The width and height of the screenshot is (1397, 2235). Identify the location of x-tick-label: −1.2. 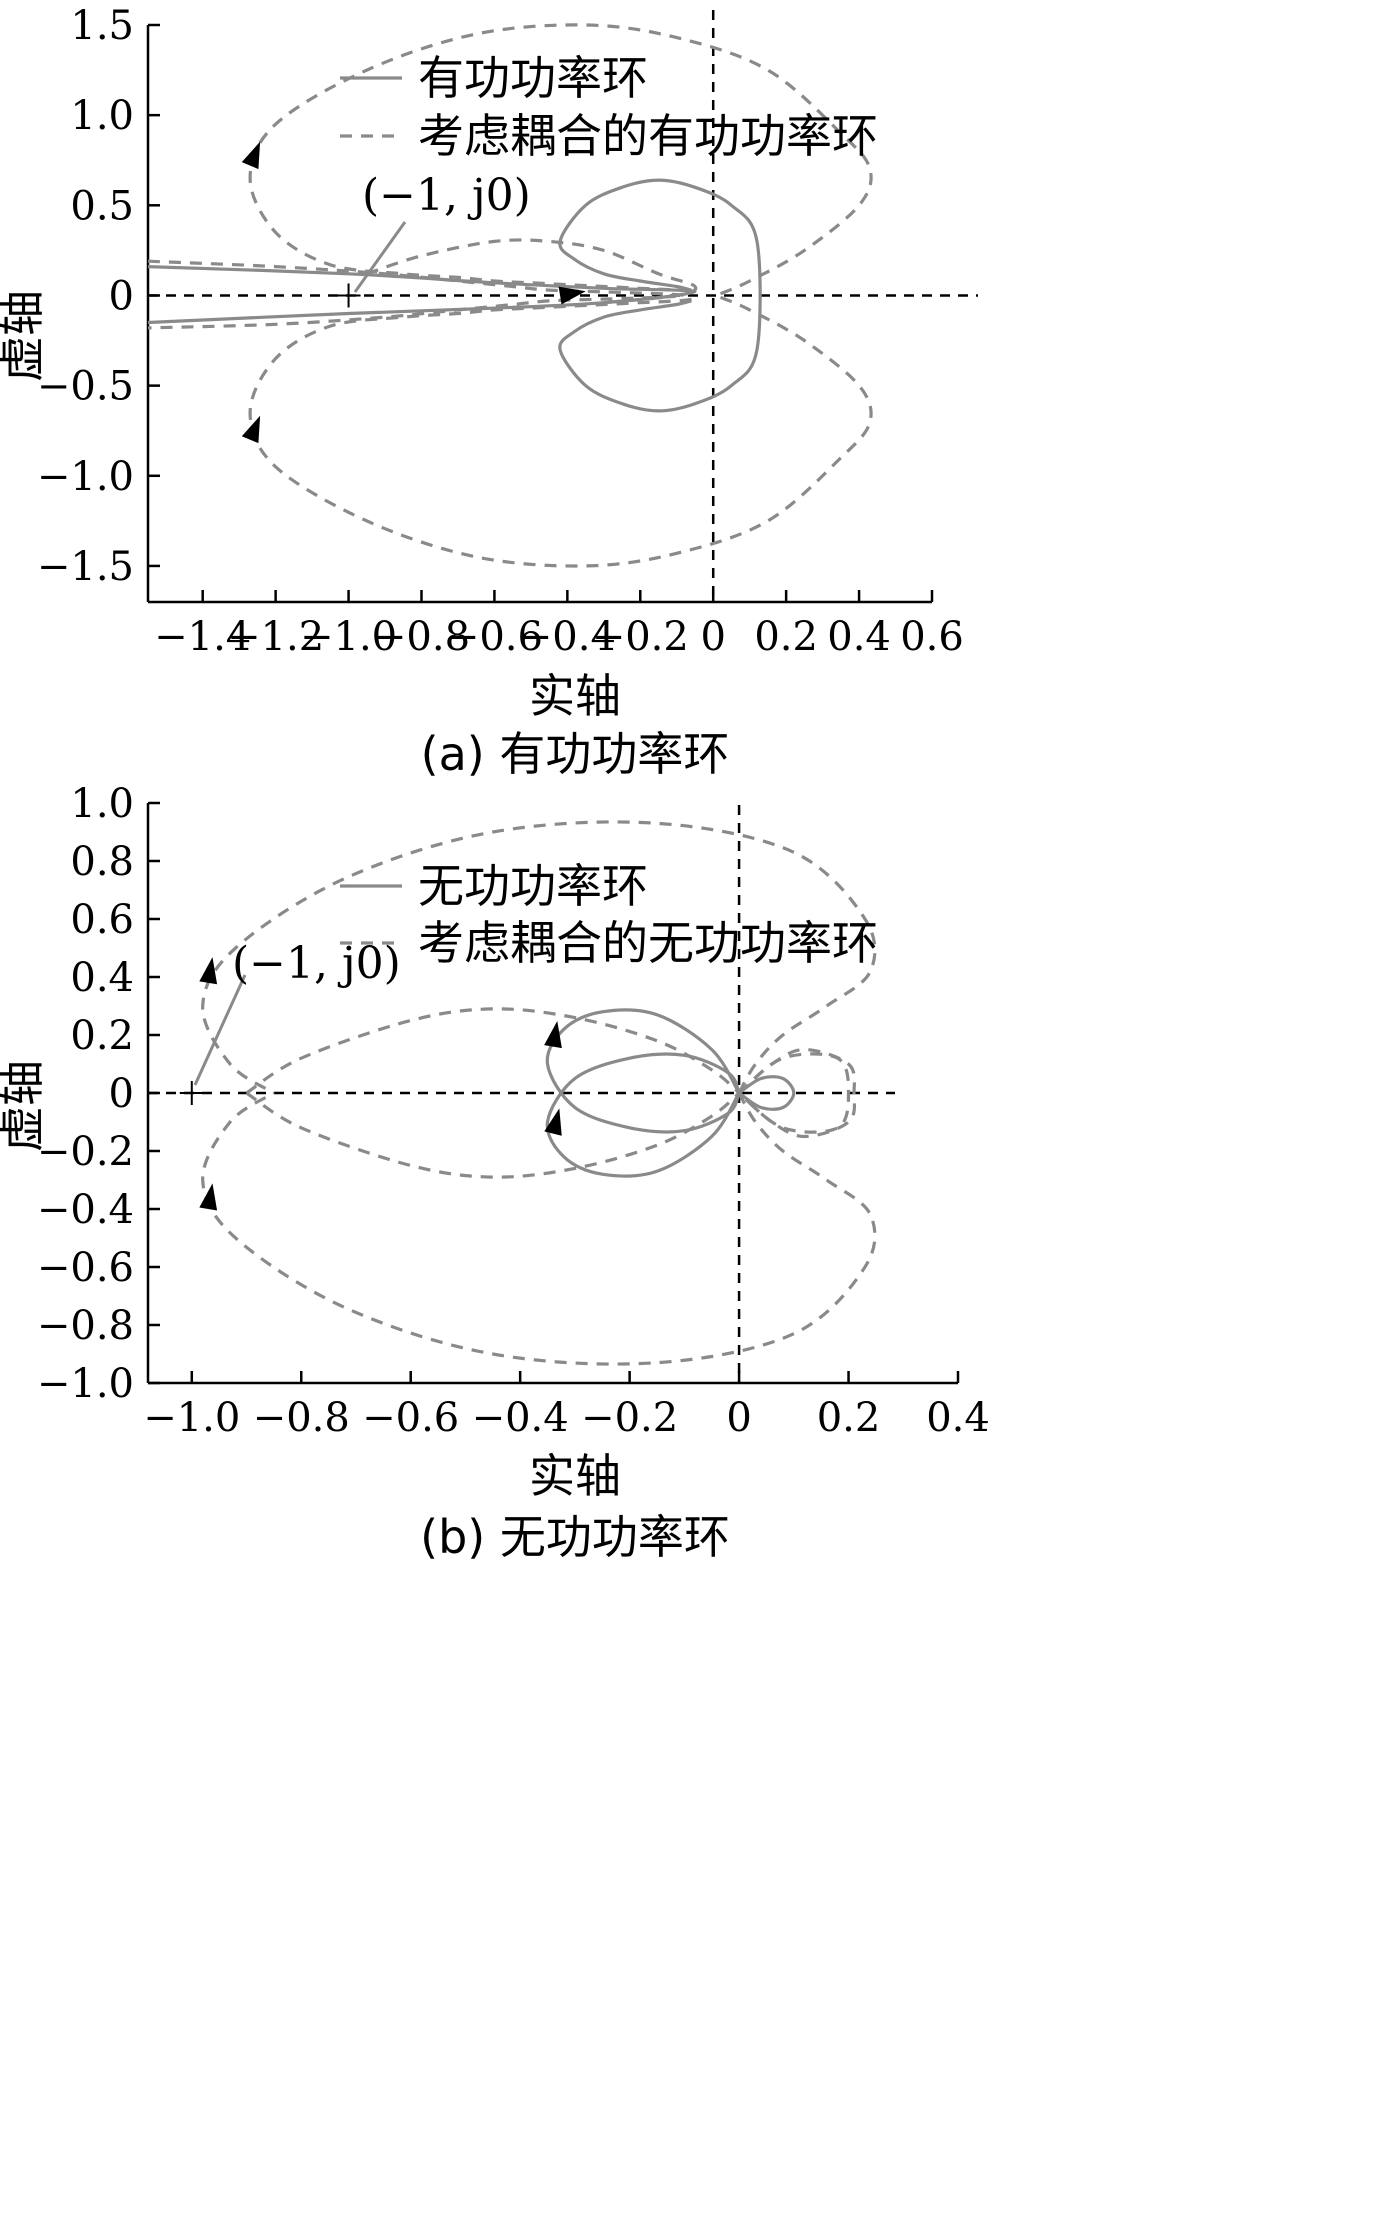
(275, 637).